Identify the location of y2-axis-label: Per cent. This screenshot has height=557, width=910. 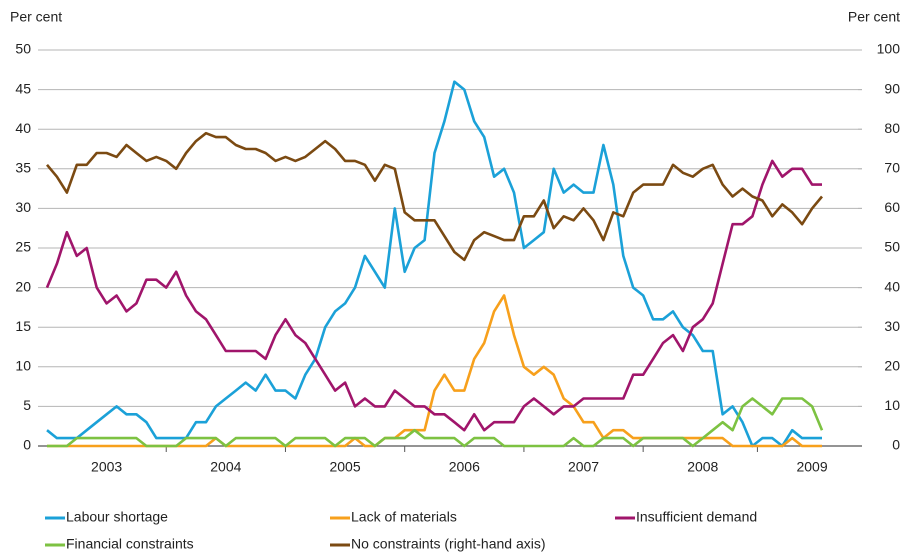
(874, 17).